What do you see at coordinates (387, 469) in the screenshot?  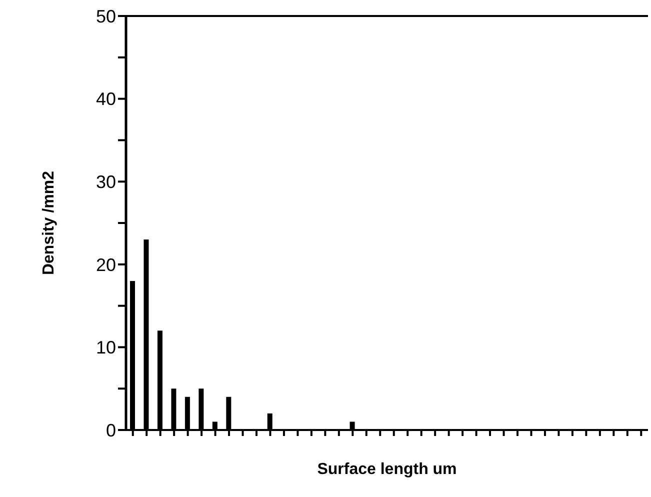 I see `x-axis-title: Surface length um` at bounding box center [387, 469].